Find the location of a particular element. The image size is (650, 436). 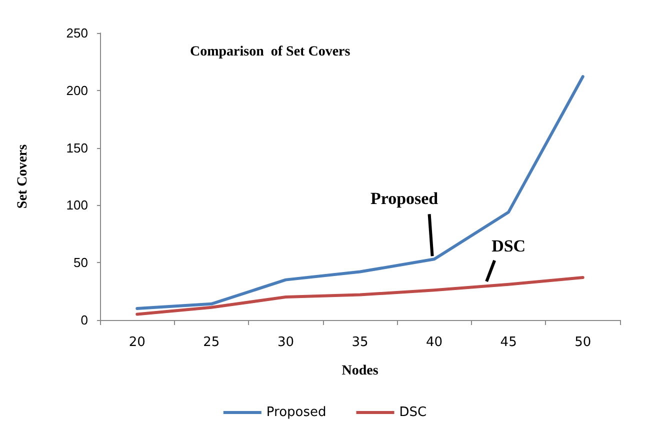

y-tick-label: 200 is located at coordinates (77, 90).